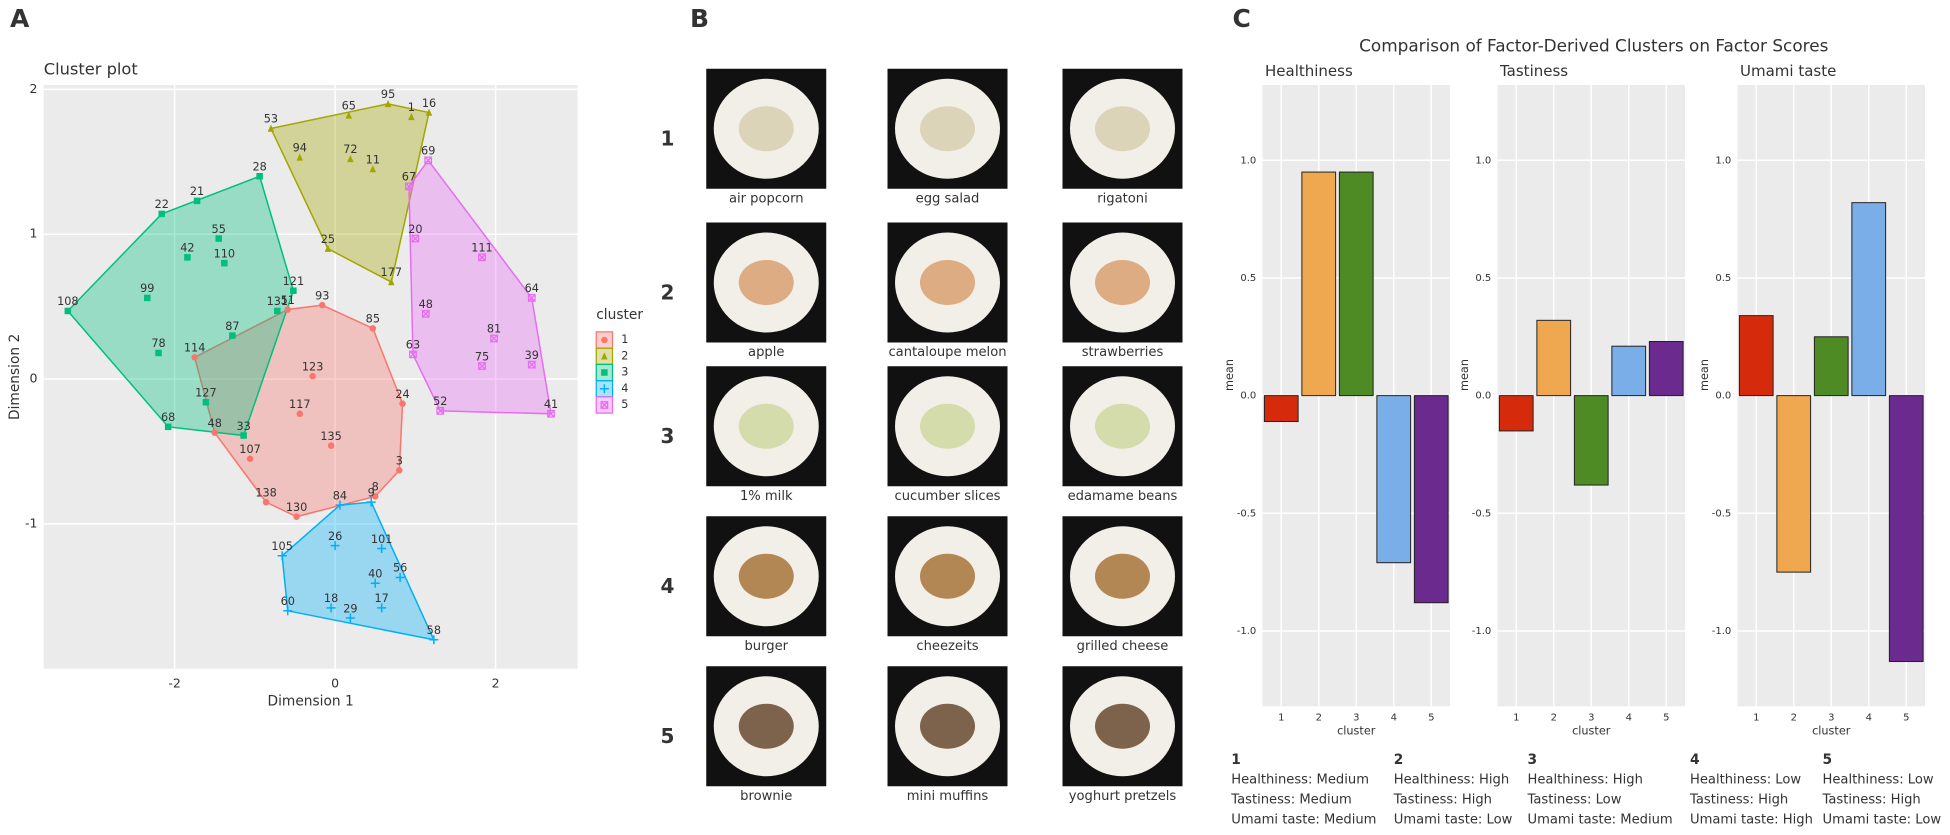 The height and width of the screenshot is (835, 1950). Describe the element at coordinates (766, 352) in the screenshot. I see `food-label: apple` at that location.